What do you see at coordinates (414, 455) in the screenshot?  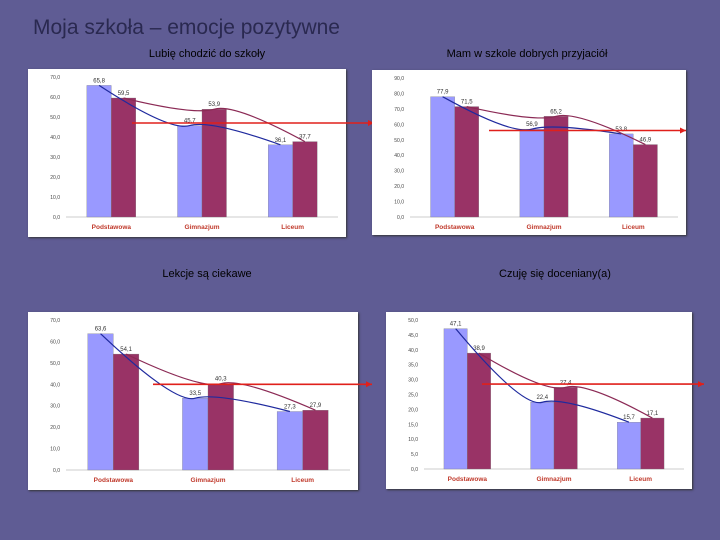 I see `y-tick-label: 5,0` at bounding box center [414, 455].